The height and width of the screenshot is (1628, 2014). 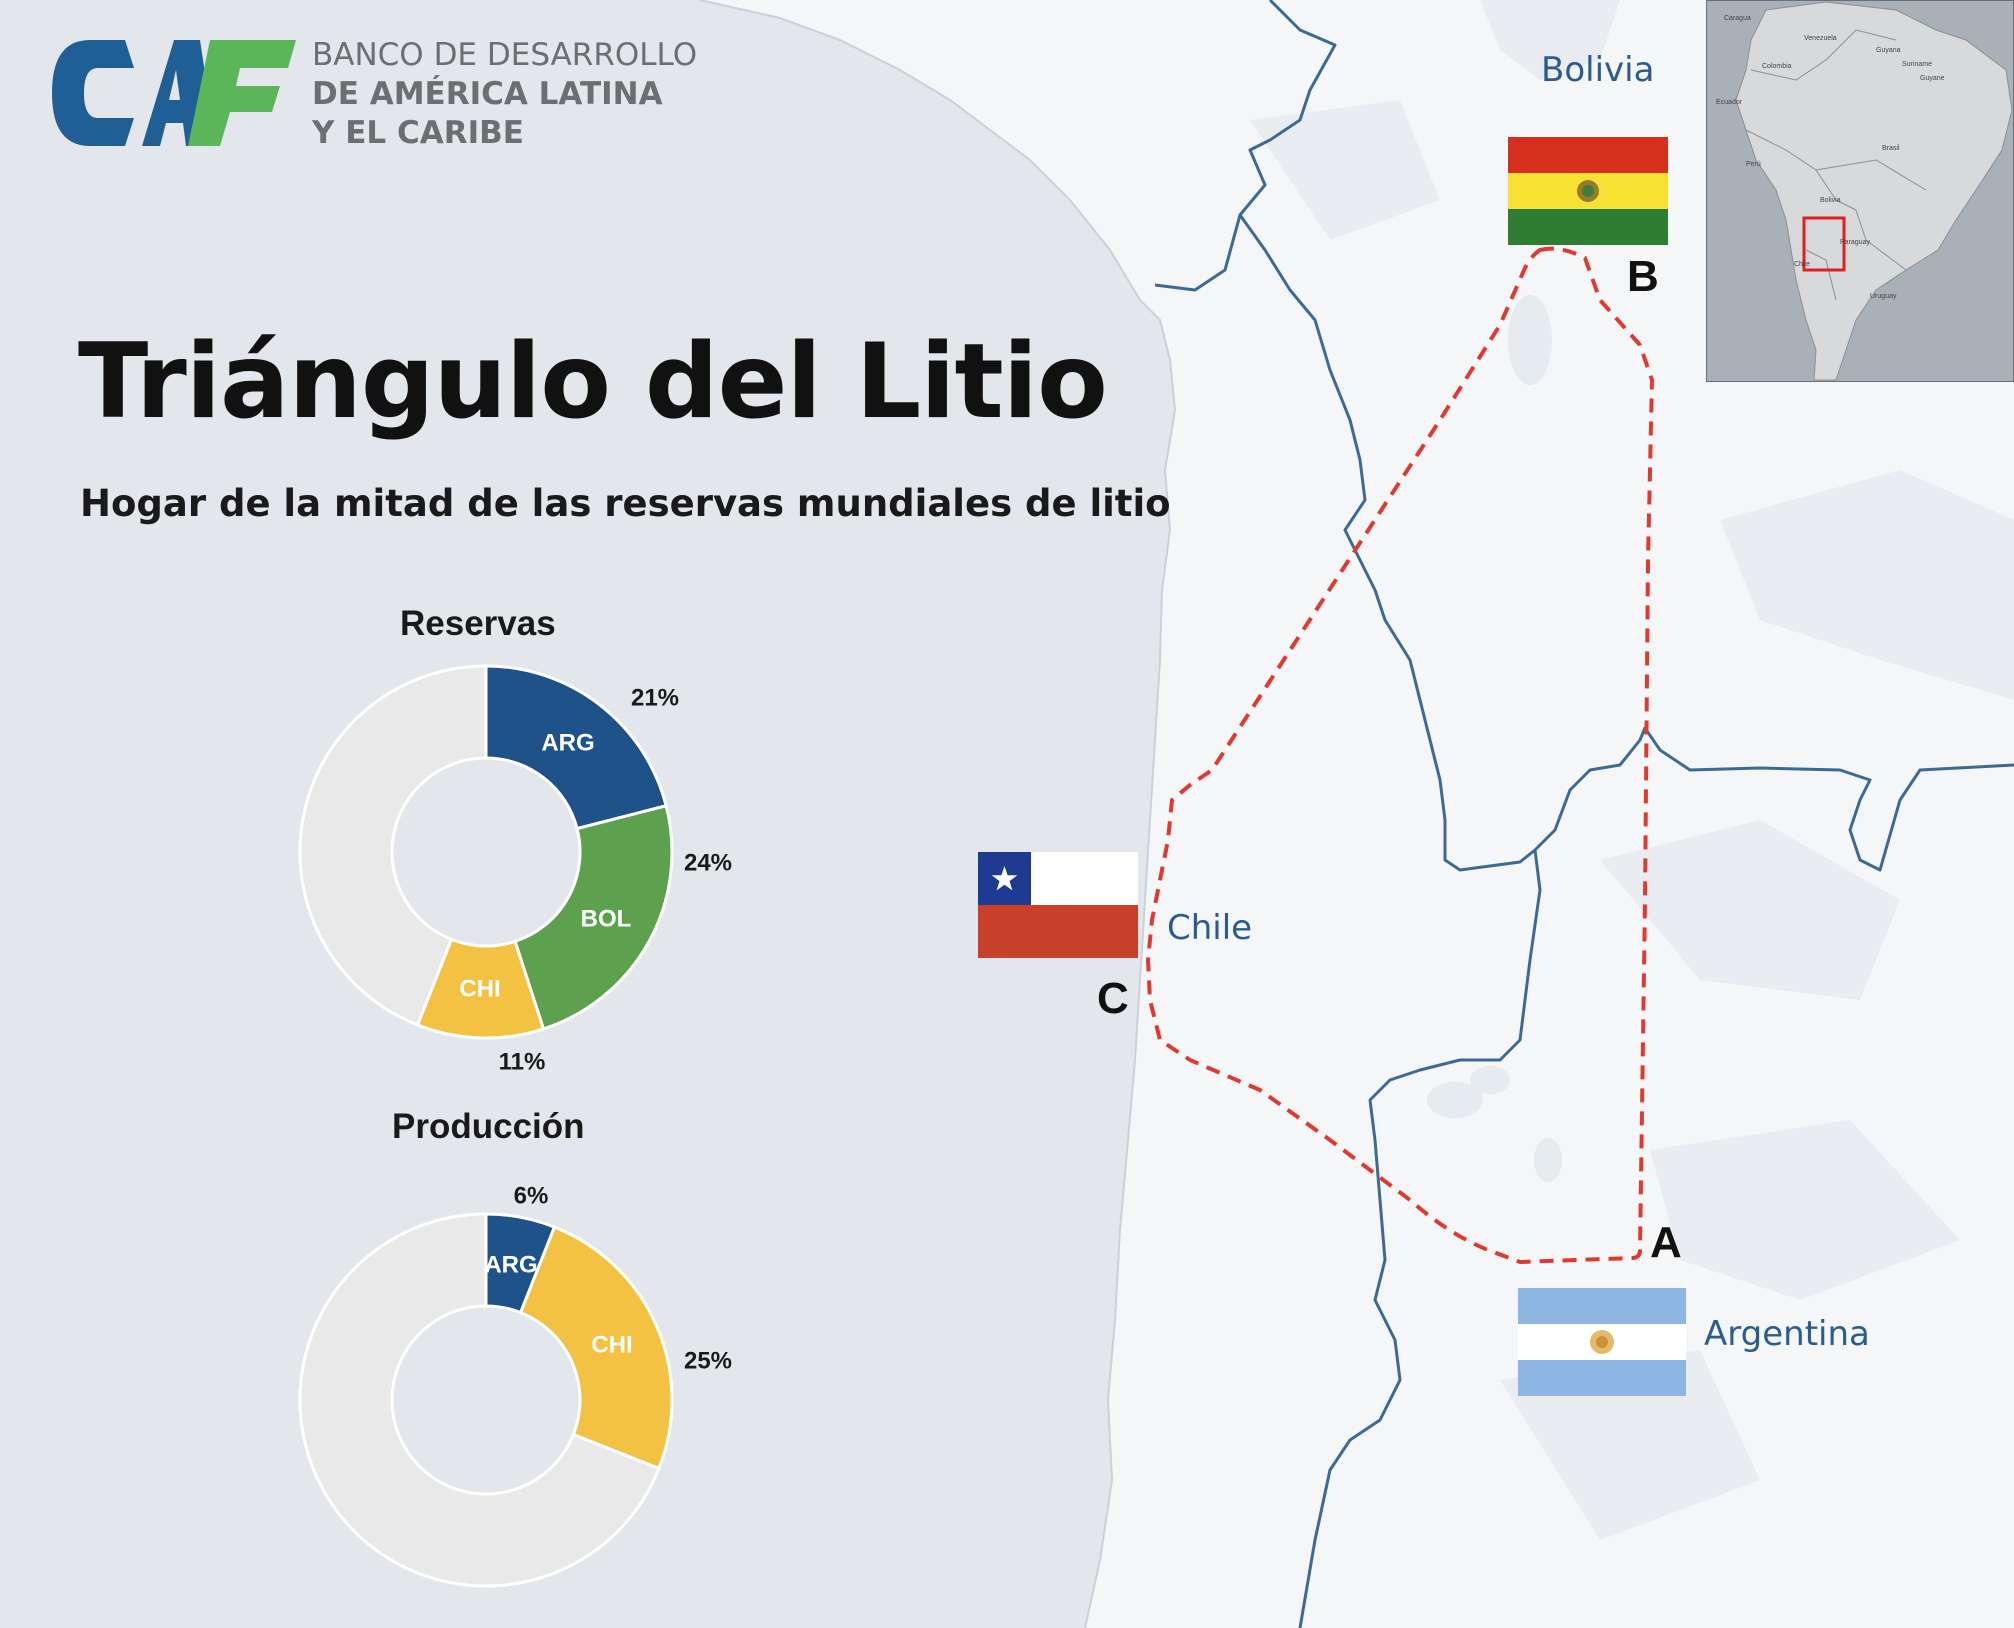 What do you see at coordinates (1888, 50) in the screenshot?
I see `inset-label-guyana: Guyana` at bounding box center [1888, 50].